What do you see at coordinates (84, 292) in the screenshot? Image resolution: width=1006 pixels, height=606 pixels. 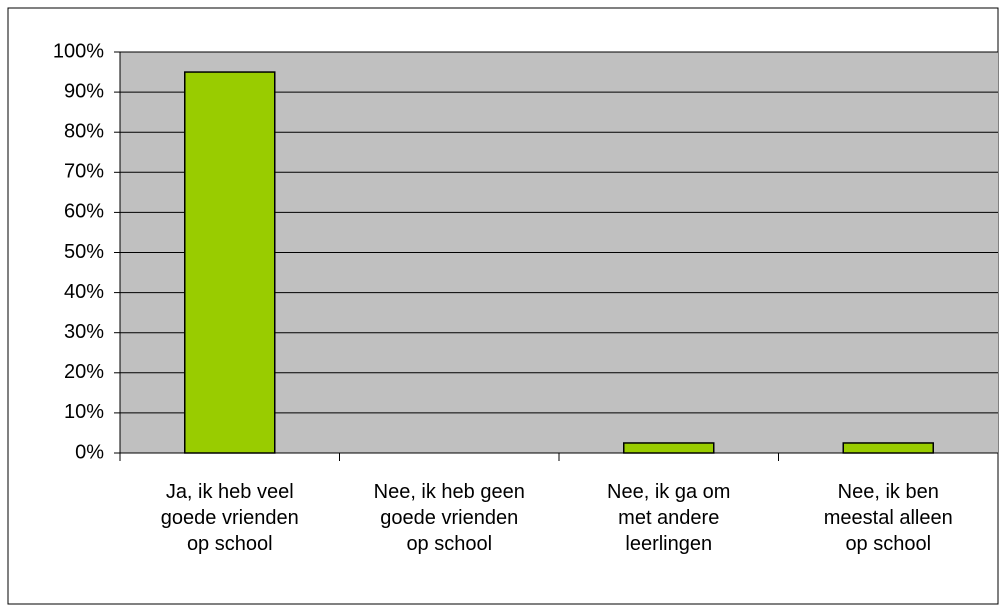 I see `y-tick-label: 40%` at bounding box center [84, 292].